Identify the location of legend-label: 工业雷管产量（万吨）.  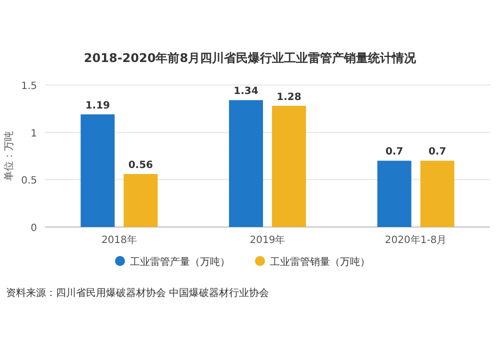
(180, 262).